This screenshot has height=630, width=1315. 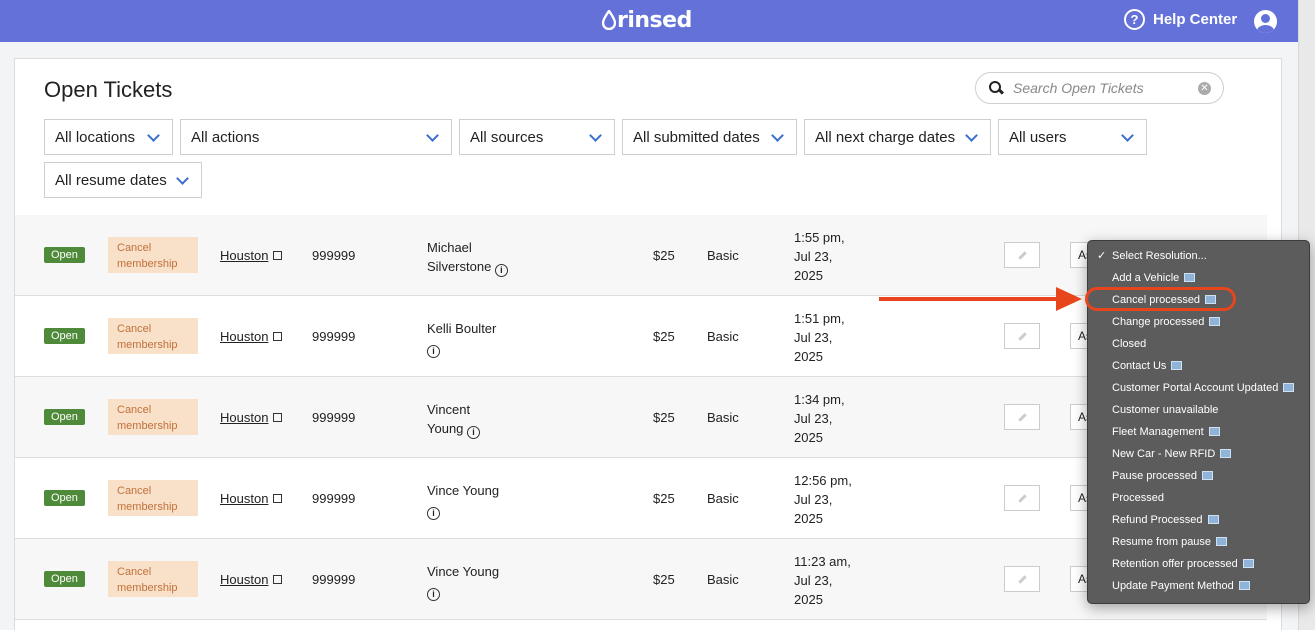 I want to click on customer-name: Vincent Young i, so click(x=462, y=419).